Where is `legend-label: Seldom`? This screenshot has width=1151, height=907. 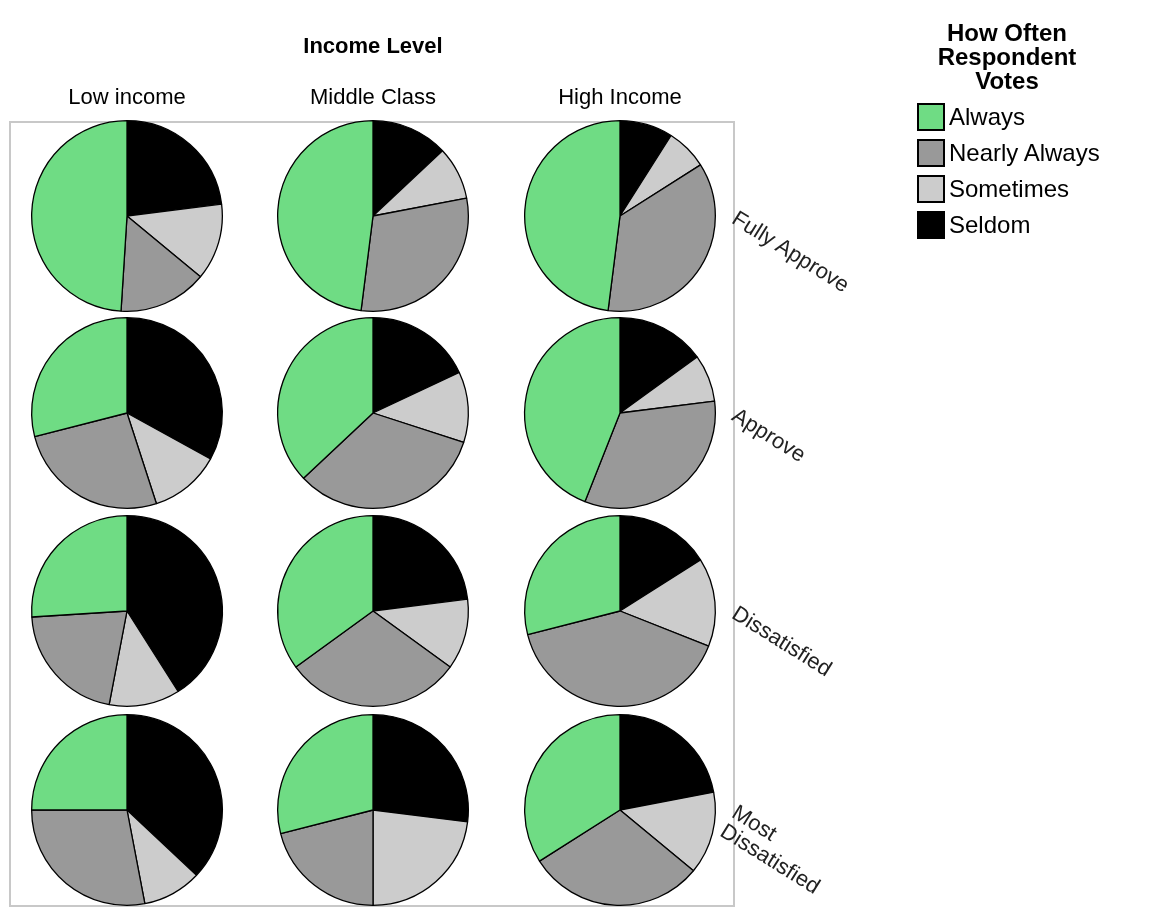 legend-label: Seldom is located at coordinates (990, 225).